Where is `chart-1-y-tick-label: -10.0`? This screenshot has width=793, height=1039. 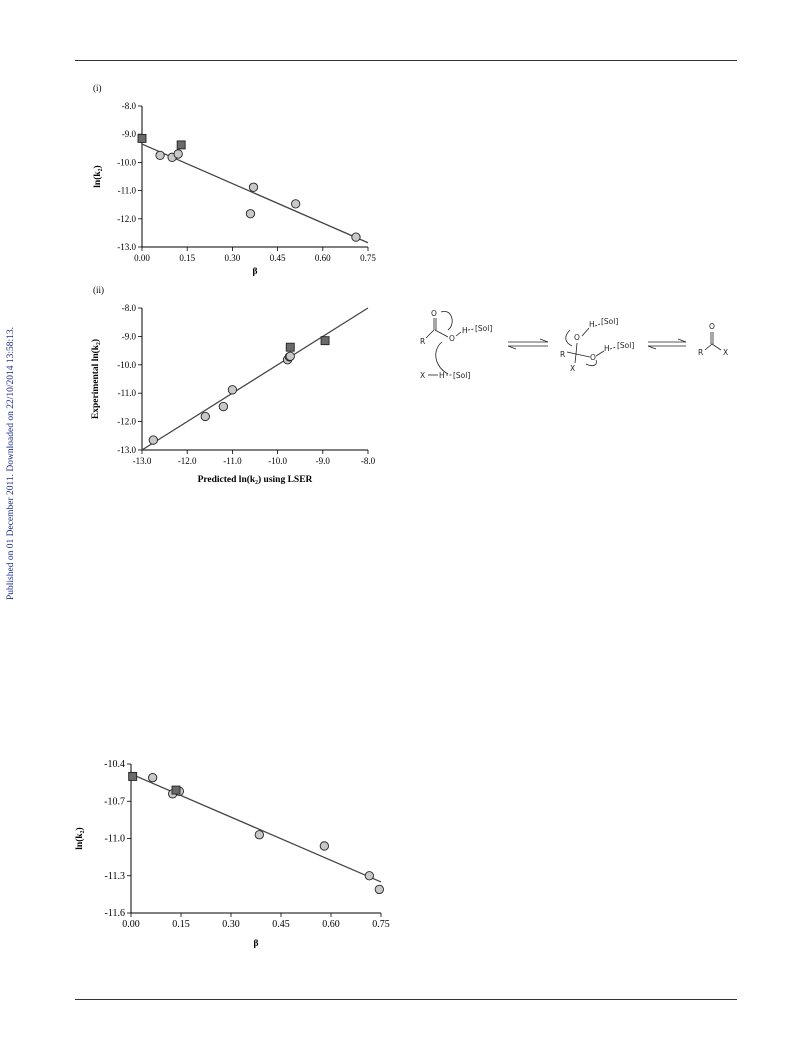 chart-1-y-tick-label: -10.0 is located at coordinates (126, 365).